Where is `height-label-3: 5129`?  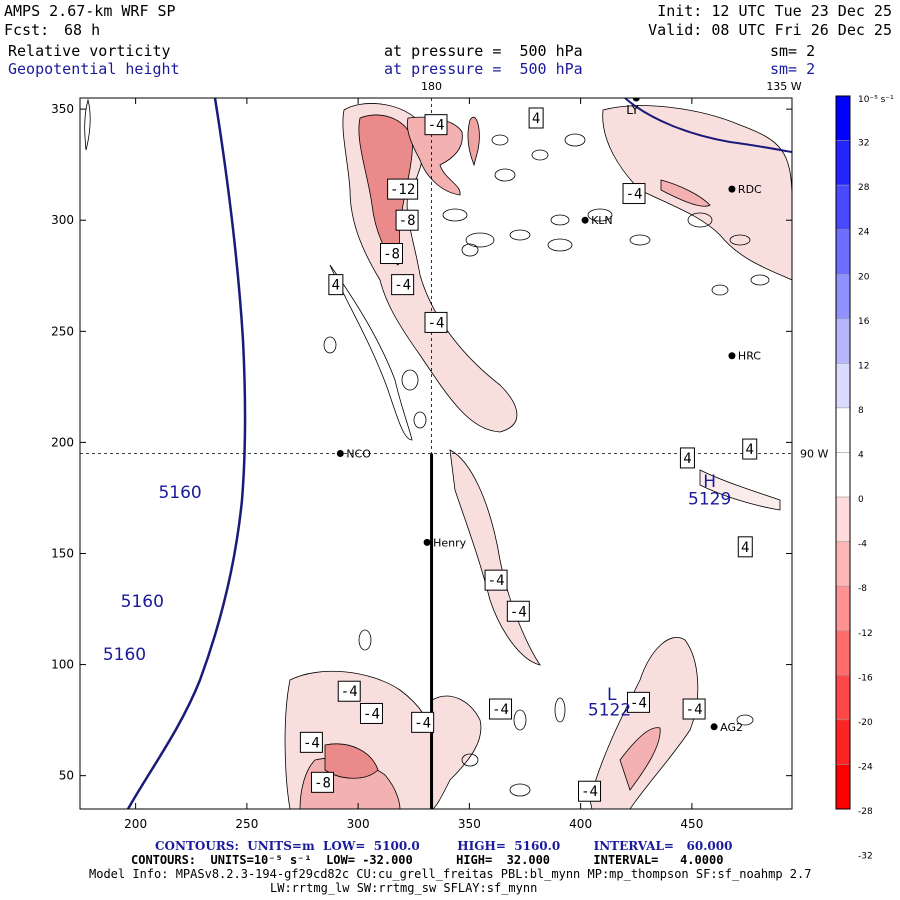
height-label-3: 5129 is located at coordinates (709, 500).